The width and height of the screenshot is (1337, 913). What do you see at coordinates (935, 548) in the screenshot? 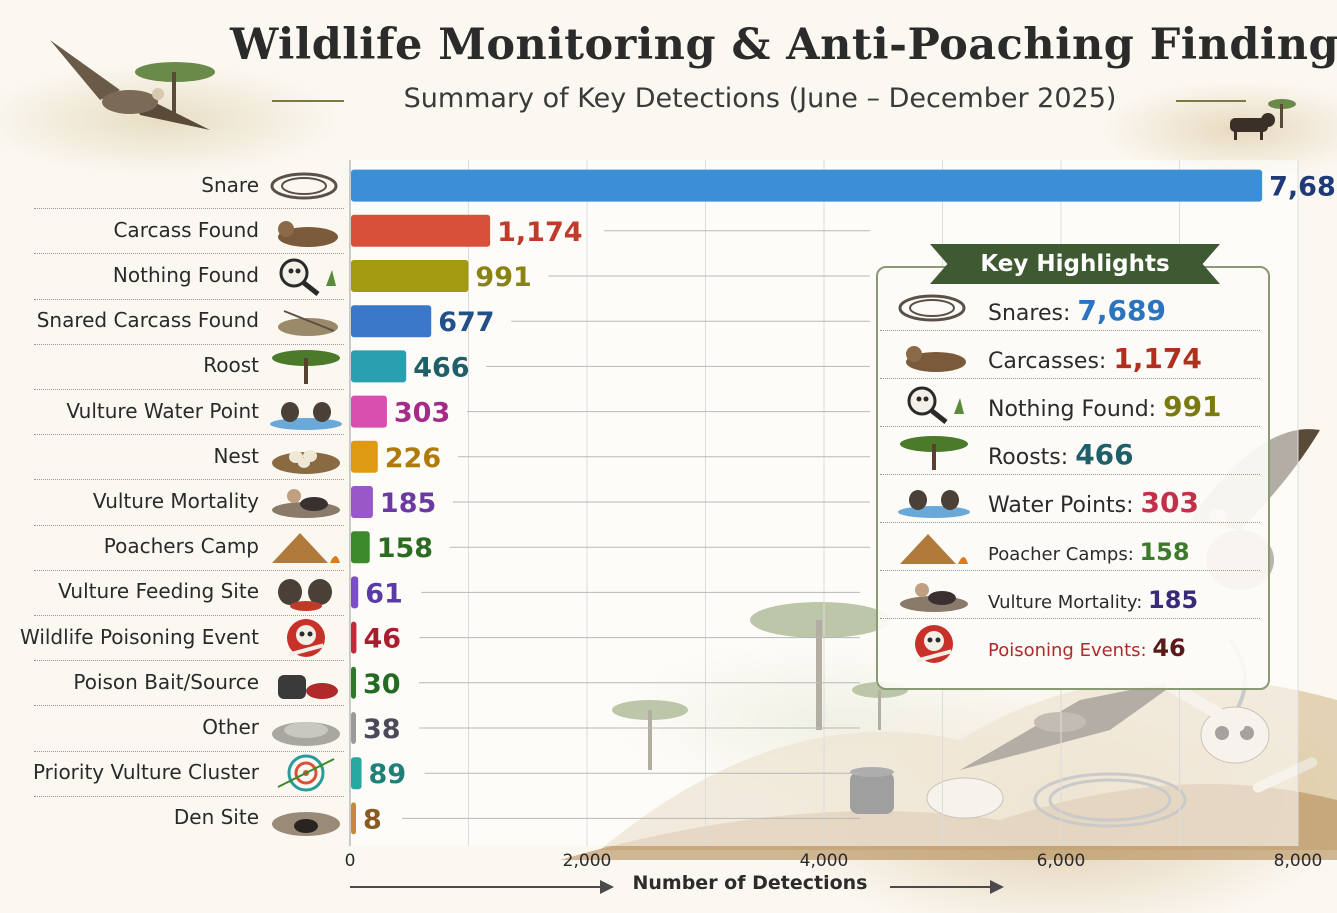
I see `tent-fire-icon` at bounding box center [935, 548].